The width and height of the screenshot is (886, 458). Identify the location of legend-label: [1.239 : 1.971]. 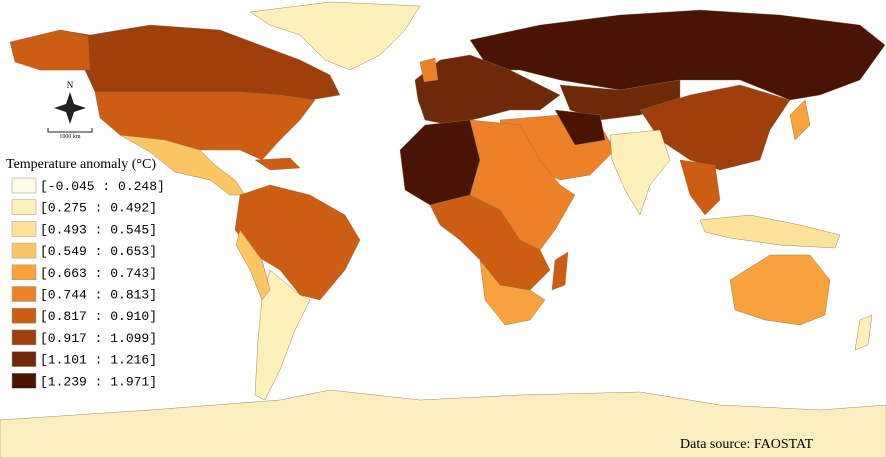
(98, 381).